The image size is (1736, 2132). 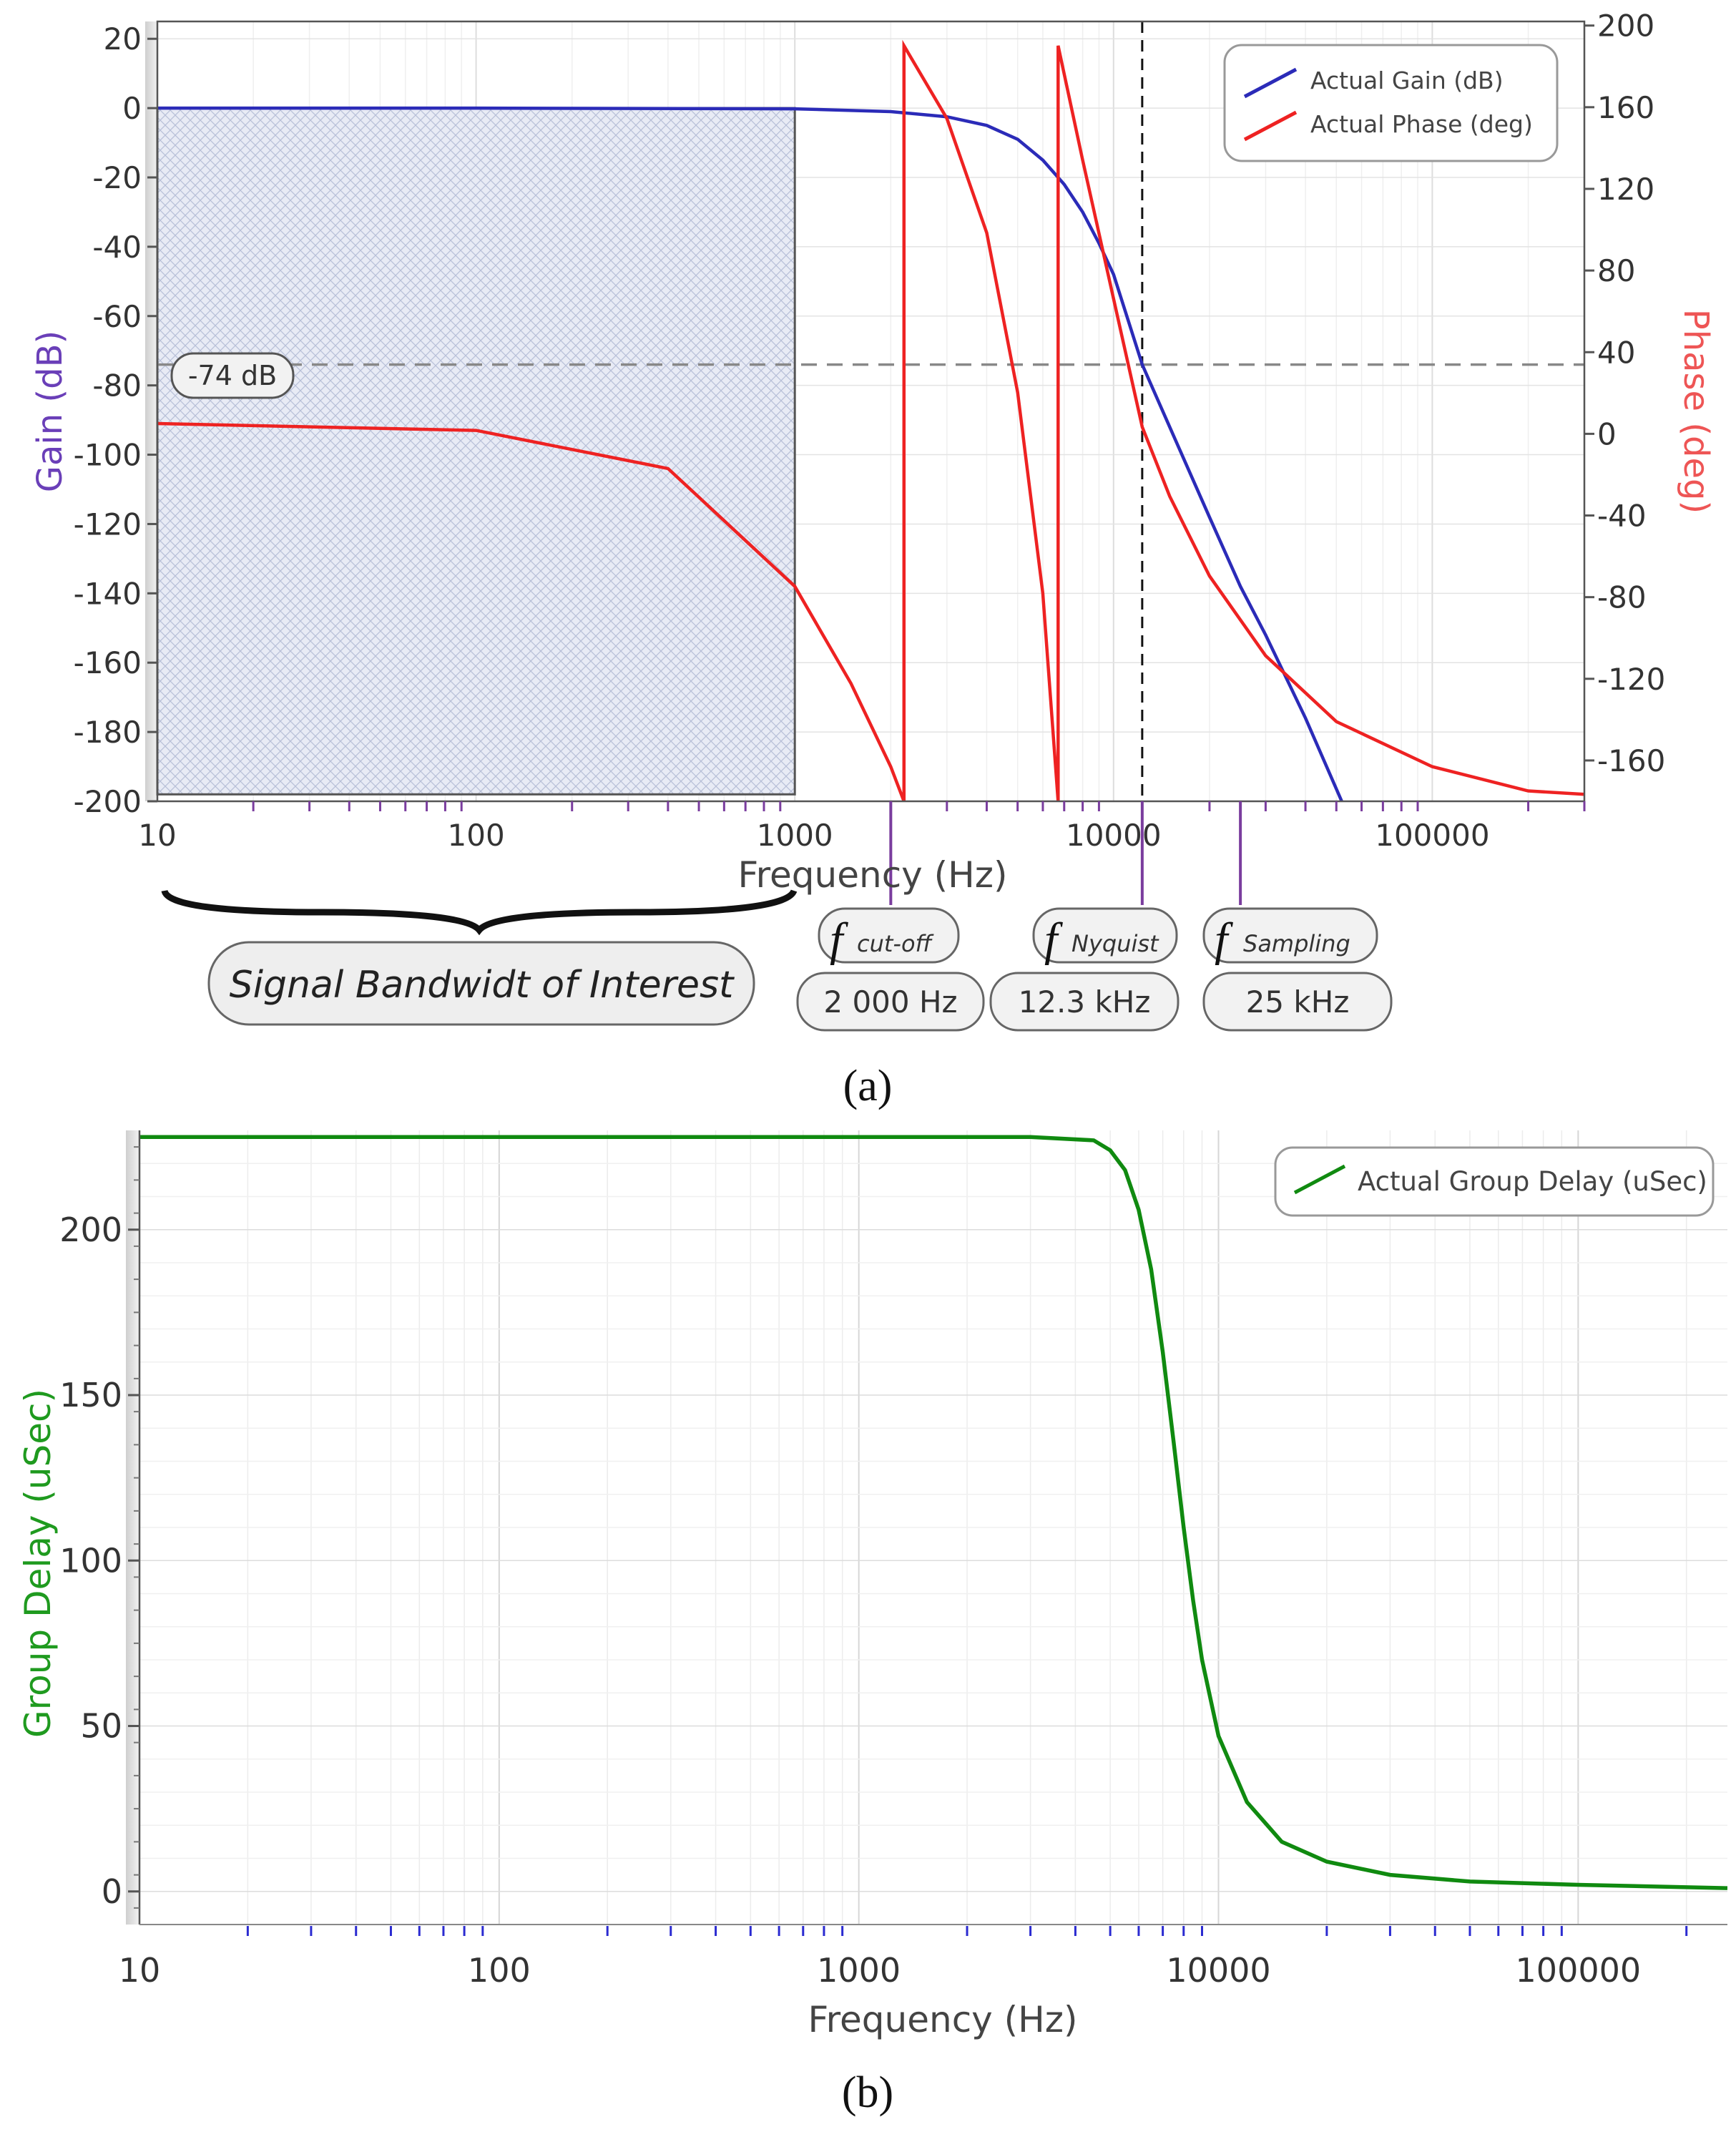 What do you see at coordinates (868, 1086) in the screenshot?
I see `panel-label-a: (a)` at bounding box center [868, 1086].